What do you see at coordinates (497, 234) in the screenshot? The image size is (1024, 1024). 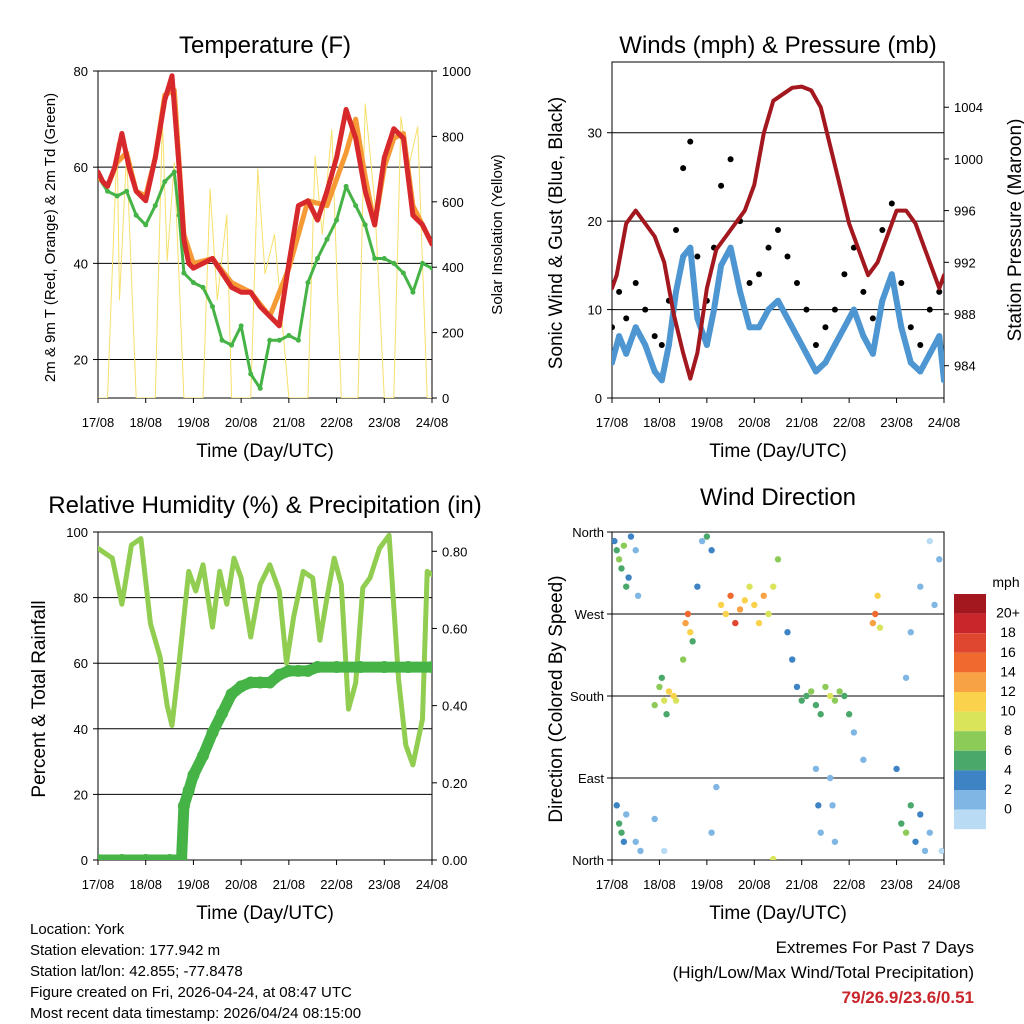 I see `temperature-y2label: Solar Insolation (Yellow)` at bounding box center [497, 234].